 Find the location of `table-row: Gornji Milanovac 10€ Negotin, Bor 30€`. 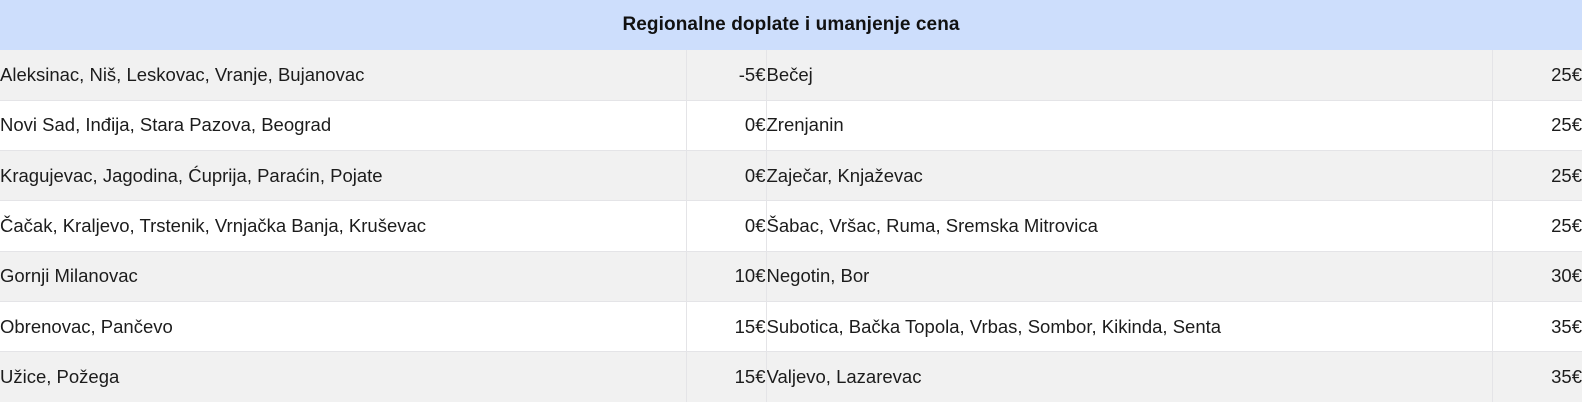

table-row: Gornji Milanovac 10€ Negotin, Bor 30€ is located at coordinates (791, 276).